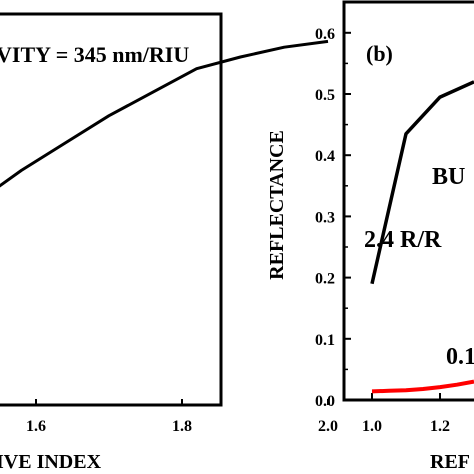  Describe the element at coordinates (277, 205) in the screenshot. I see `right-y-axis-title: REFLECTANCE` at that location.